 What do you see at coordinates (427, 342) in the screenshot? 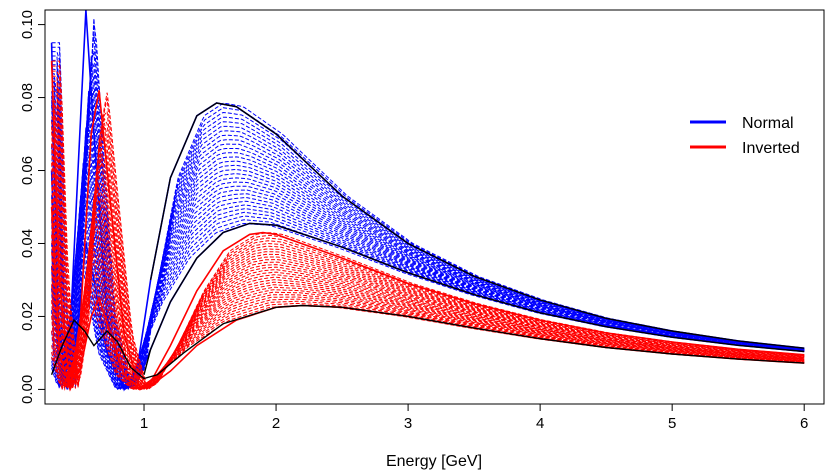
I see `reference-curve` at bounding box center [427, 342].